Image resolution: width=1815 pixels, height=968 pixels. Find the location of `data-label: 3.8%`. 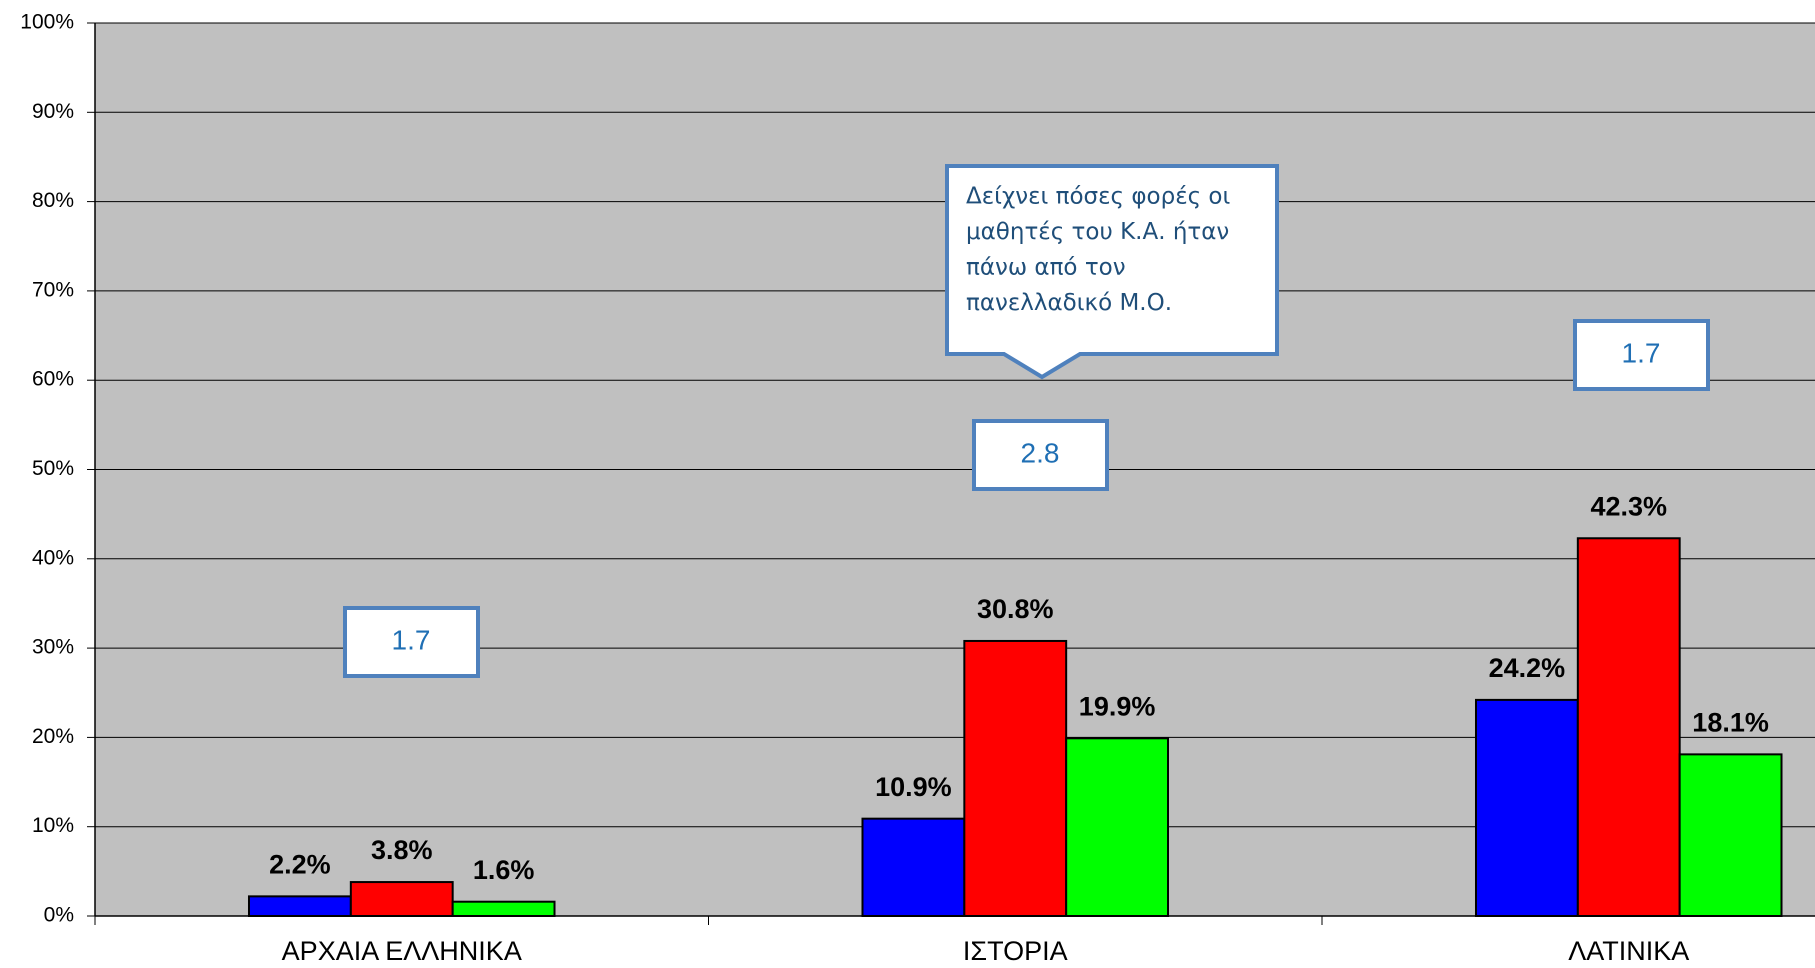

data-label: 3.8% is located at coordinates (402, 850).